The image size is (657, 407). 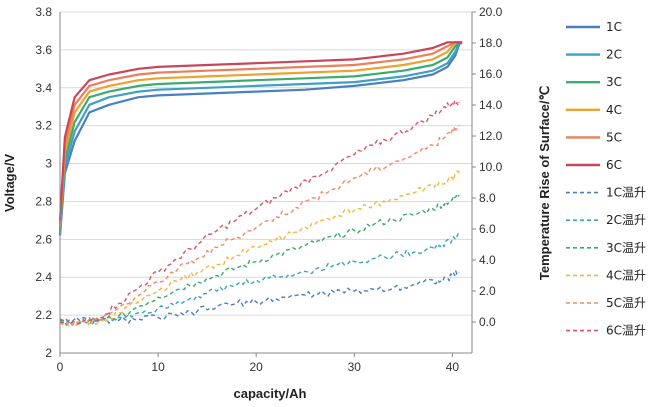 I want to click on legend-label: 4C, so click(x=614, y=110).